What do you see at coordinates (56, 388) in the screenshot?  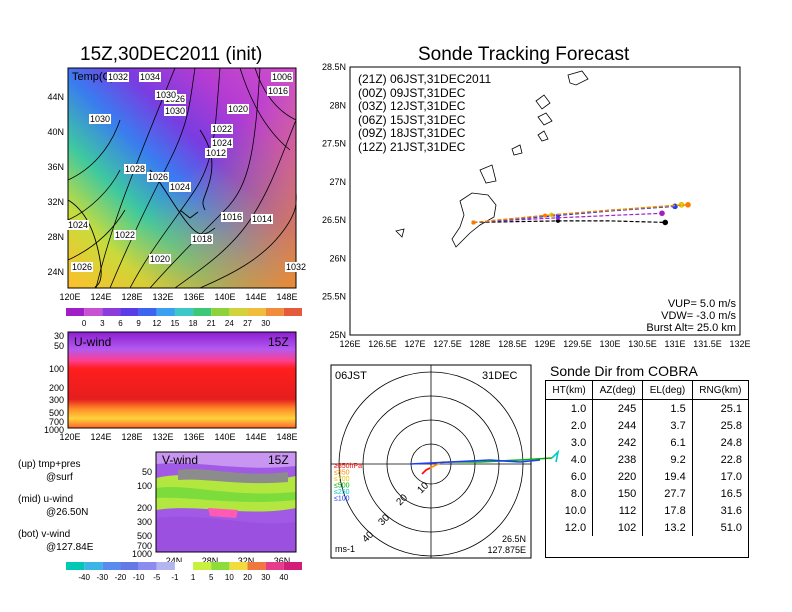 I see `u-wind-y-label: 200` at bounding box center [56, 388].